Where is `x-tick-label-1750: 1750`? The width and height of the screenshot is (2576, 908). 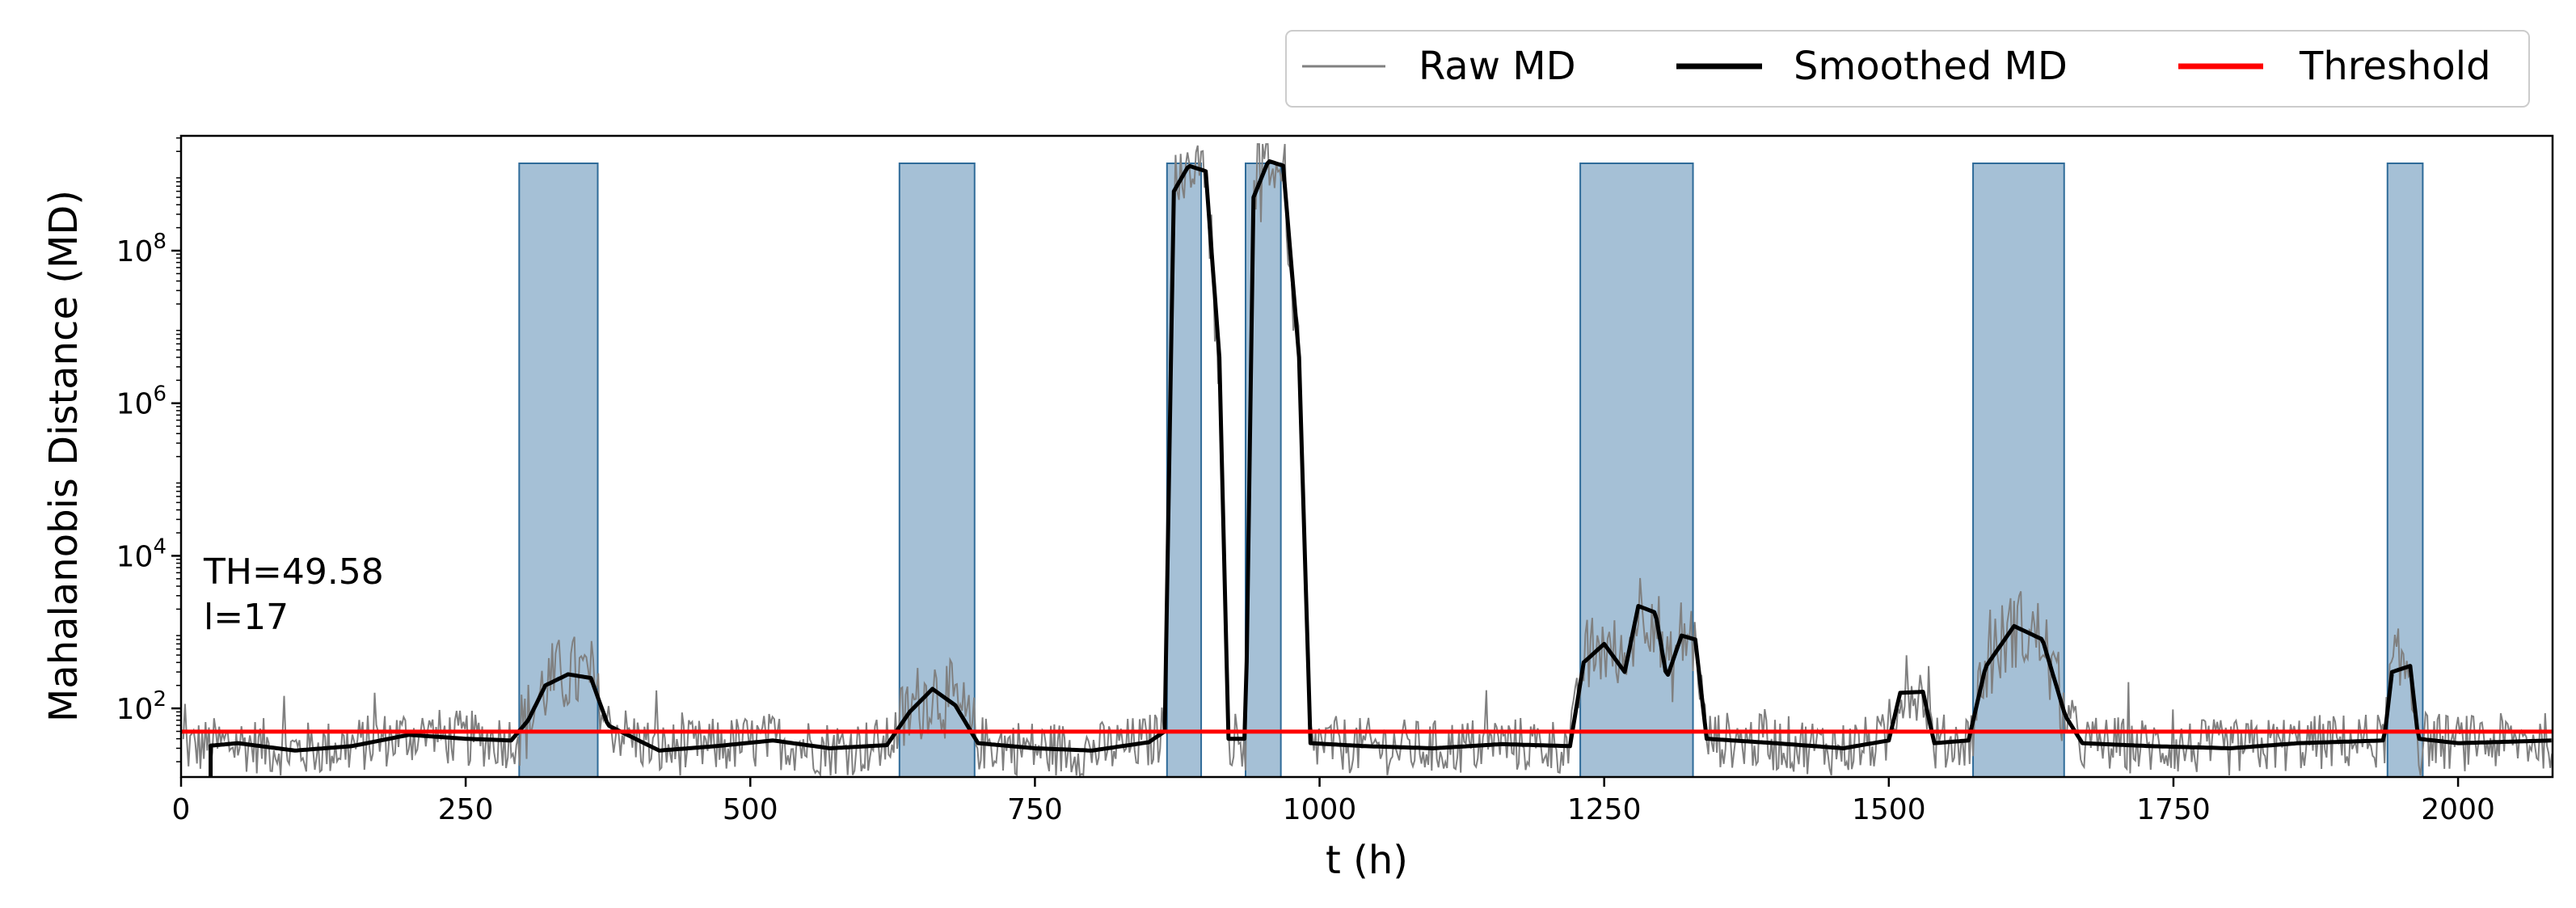 x-tick-label-1750: 1750 is located at coordinates (2173, 809).